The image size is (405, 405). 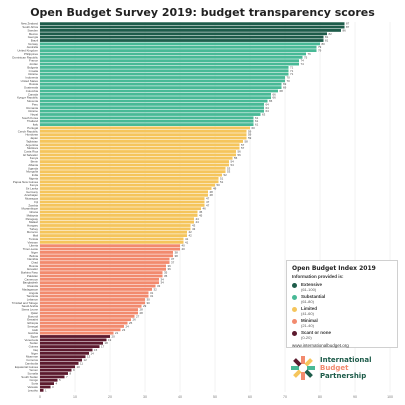 I want to click on value-label: 71, so click(x=292, y=71).